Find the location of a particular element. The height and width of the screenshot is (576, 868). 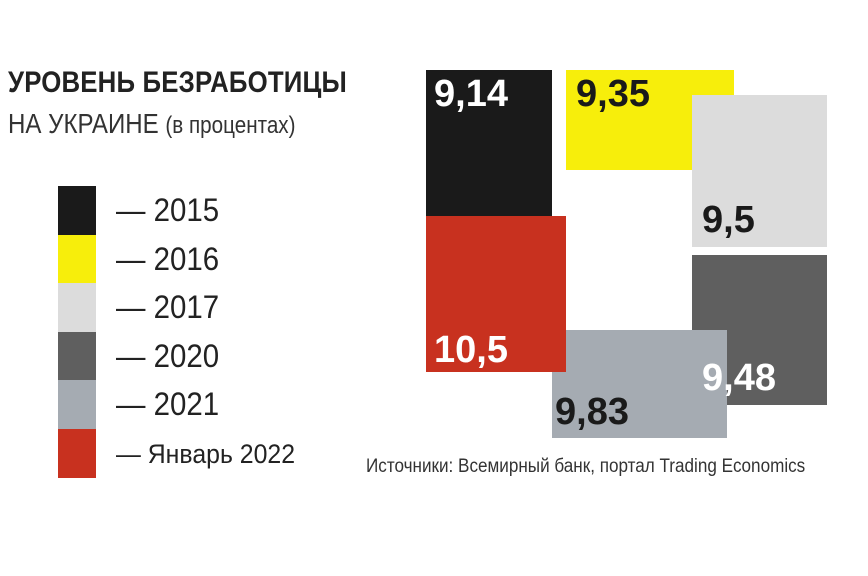

legend-label: — 2017 is located at coordinates (168, 307).